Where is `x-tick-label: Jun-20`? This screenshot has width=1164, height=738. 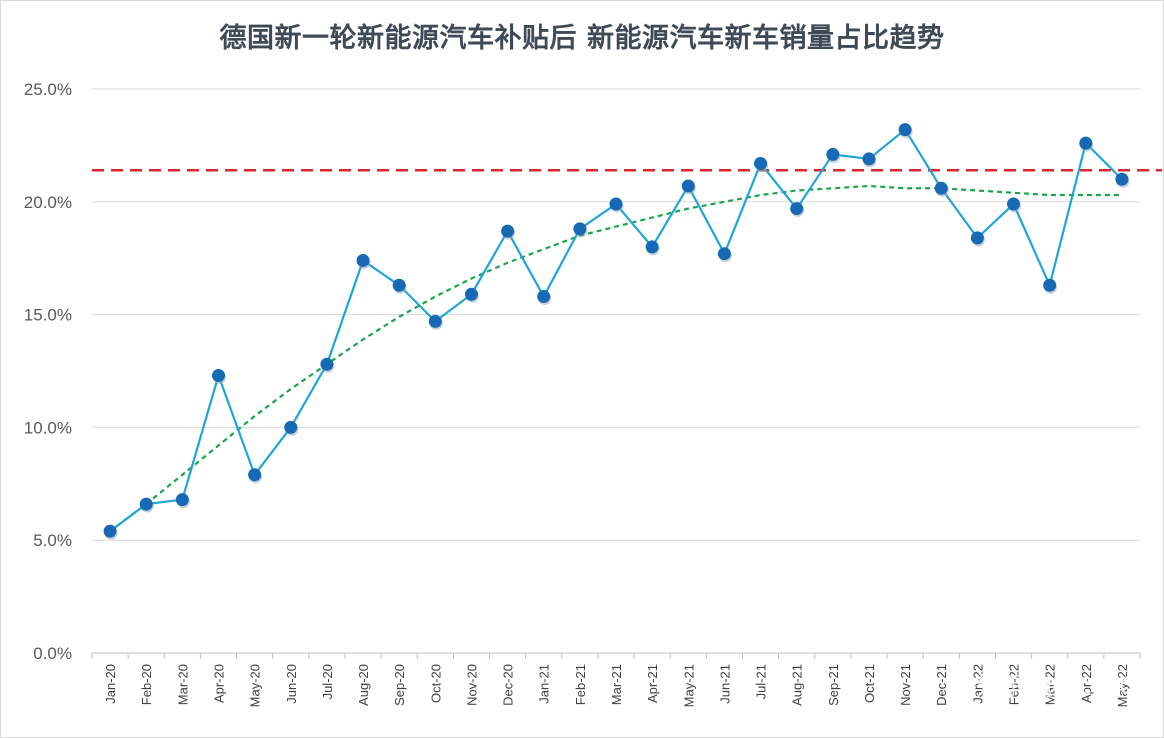
x-tick-label: Jun-20 is located at coordinates (291, 684).